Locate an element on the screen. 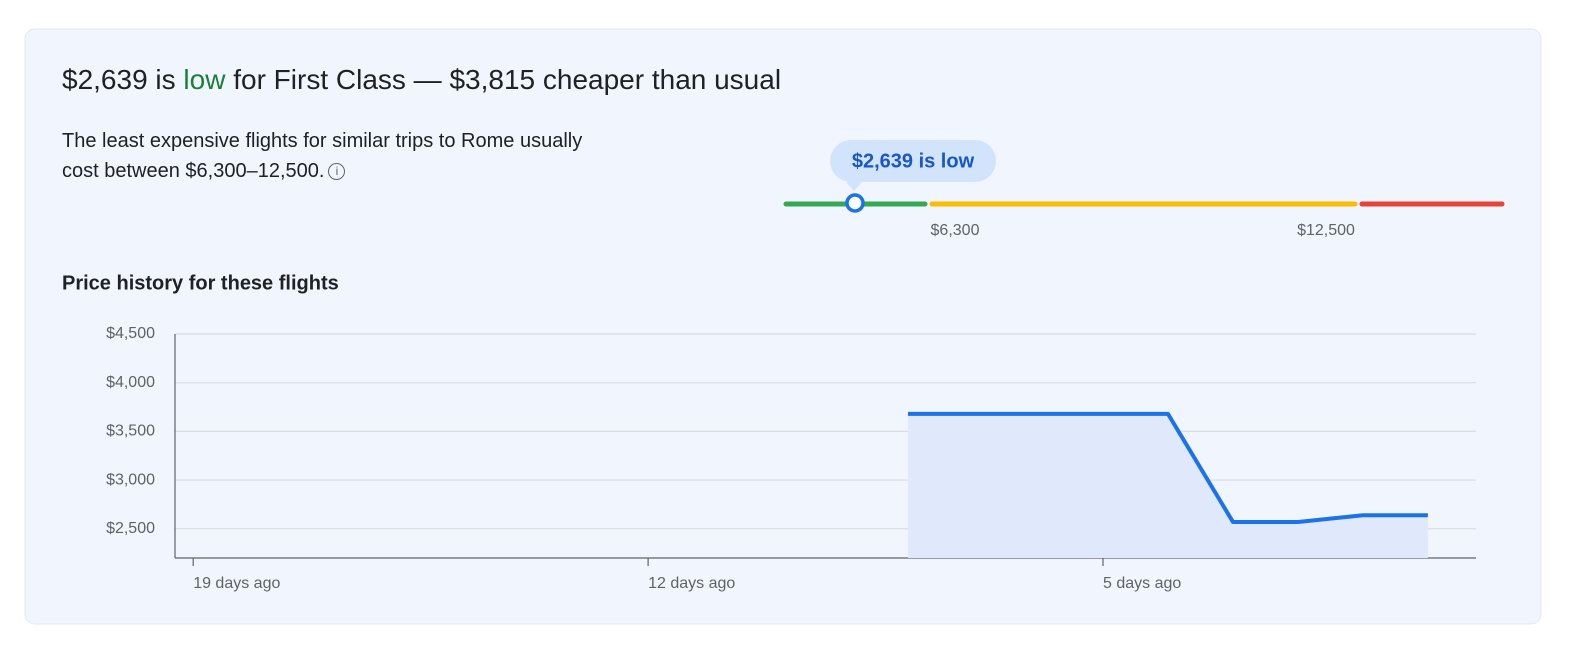 The width and height of the screenshot is (1586, 658). y-tick-label: $3,000 is located at coordinates (130, 479).